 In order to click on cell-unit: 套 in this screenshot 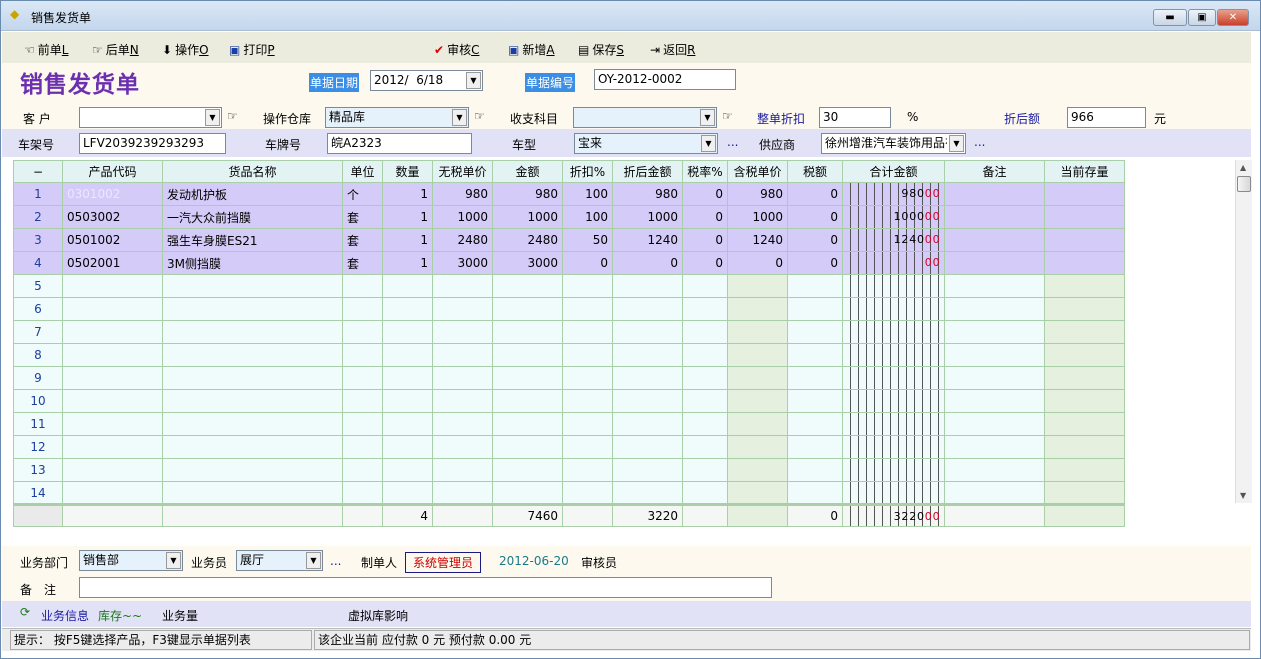, I will do `click(362, 240)`.